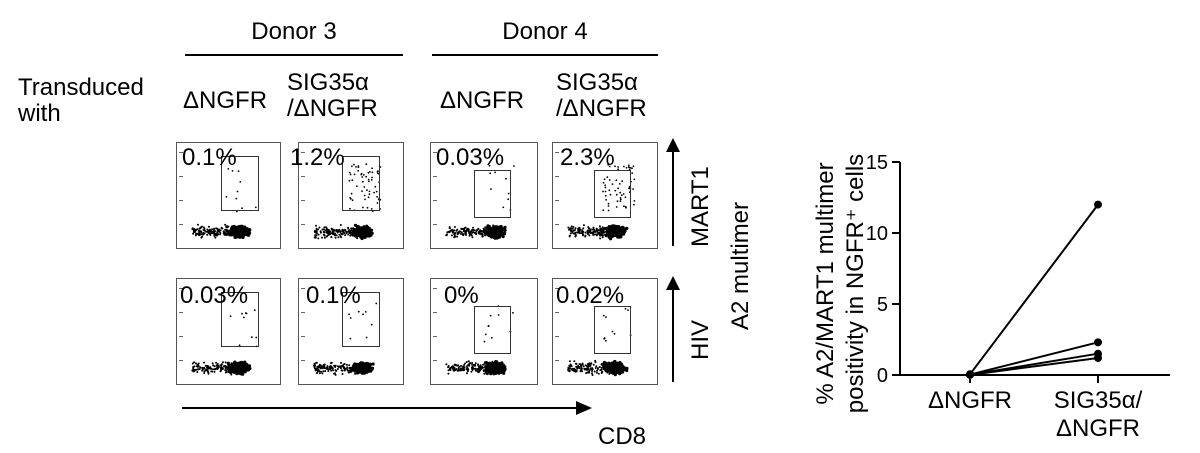 Image resolution: width=1200 pixels, height=453 pixels. What do you see at coordinates (214, 295) in the screenshot?
I see `percentage-label: 0.03%` at bounding box center [214, 295].